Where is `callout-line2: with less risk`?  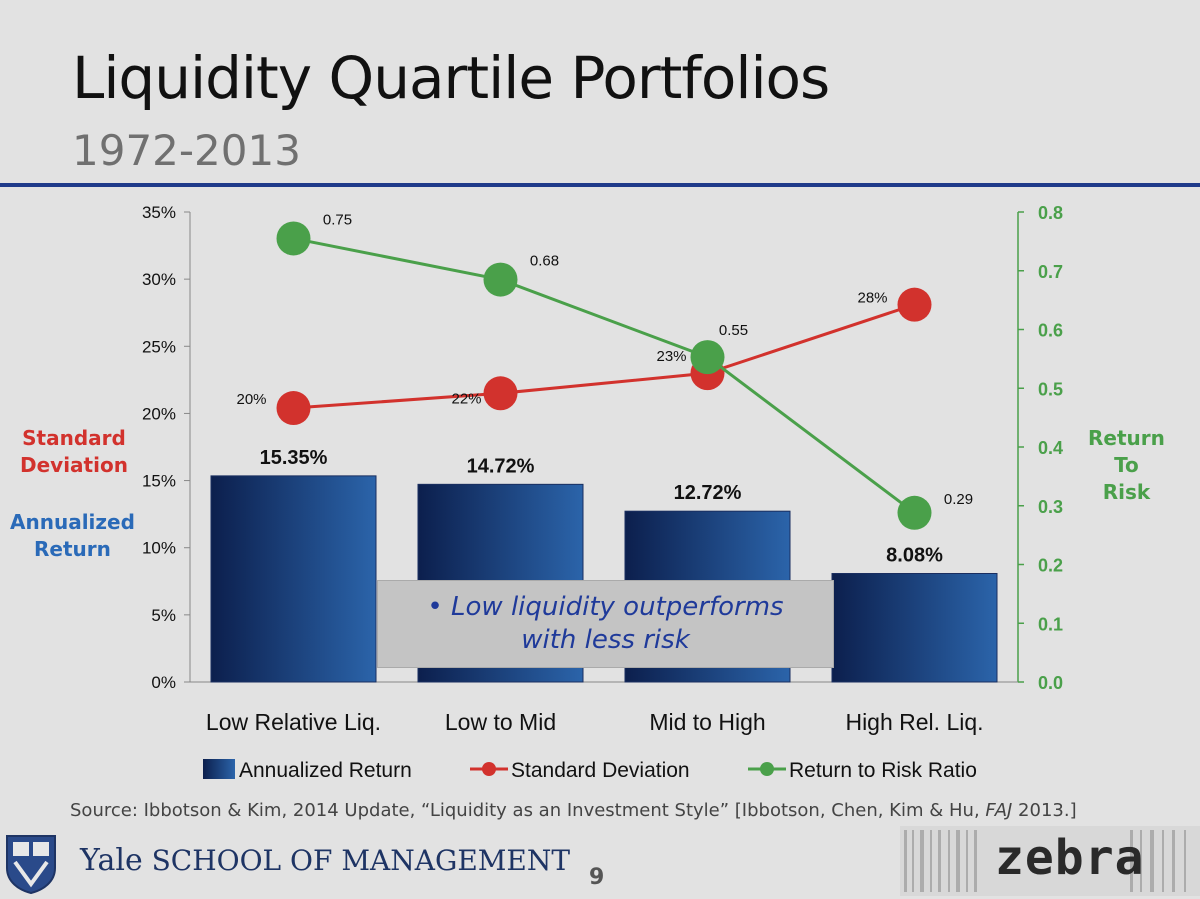 callout-line2: with less risk is located at coordinates (605, 640).